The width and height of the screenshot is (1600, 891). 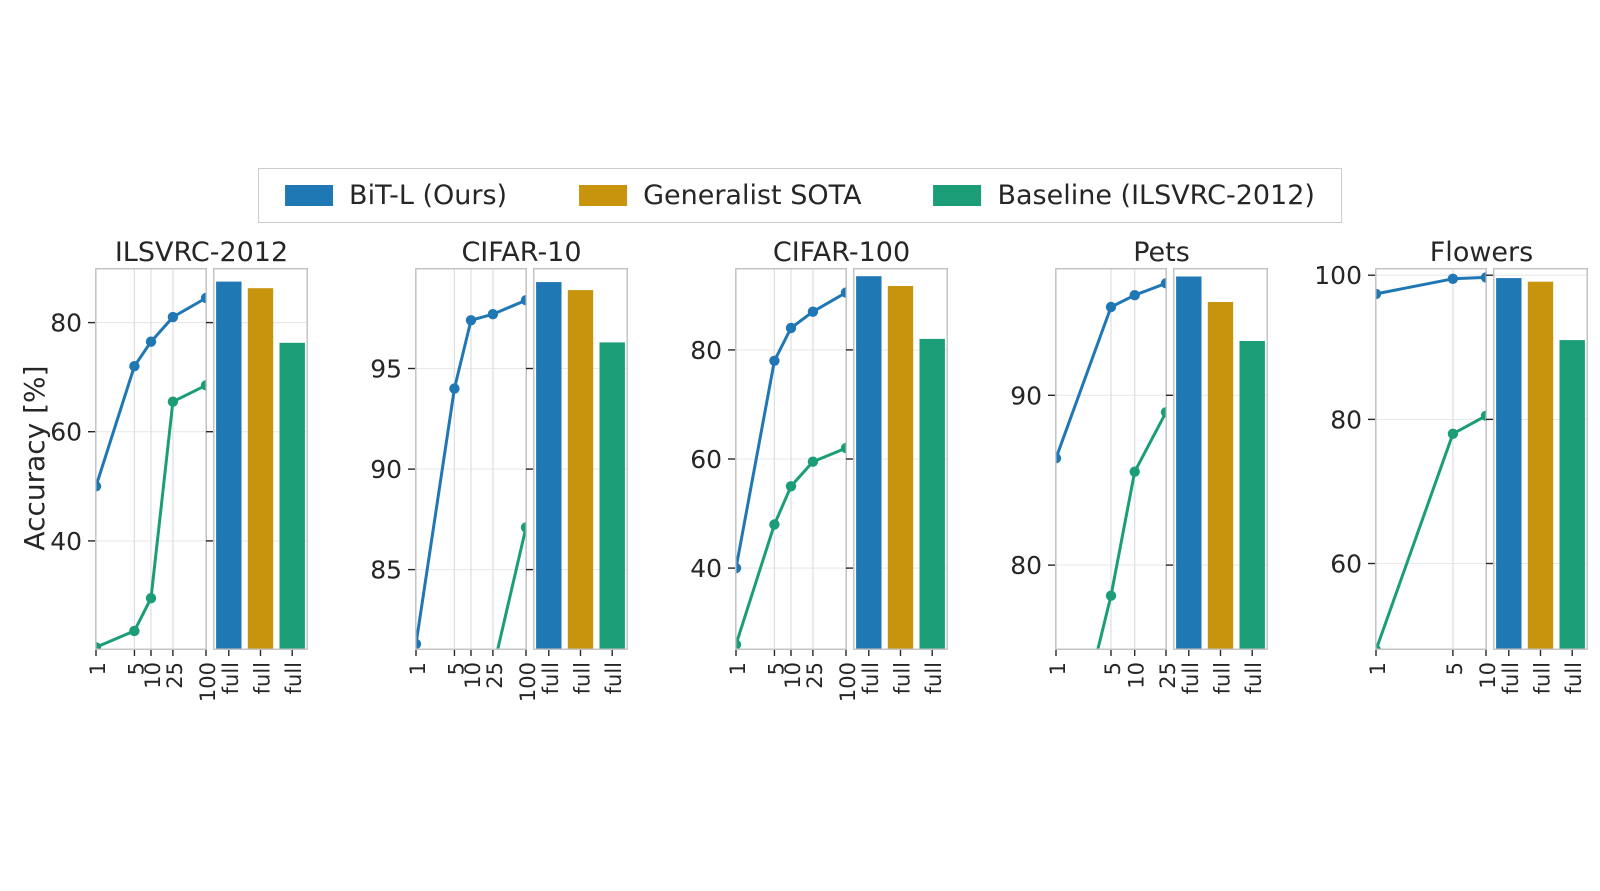 I want to click on full-dataset-bar-plot-cifar-100: full full full, so click(x=897, y=481).